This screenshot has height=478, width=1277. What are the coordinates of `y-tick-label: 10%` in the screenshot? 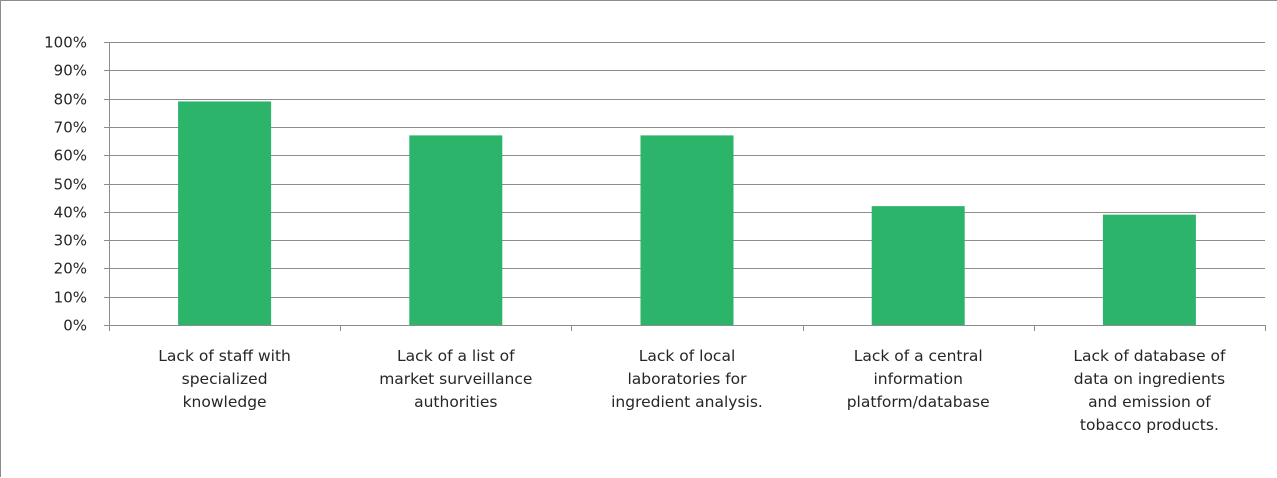 It's located at (70, 298).